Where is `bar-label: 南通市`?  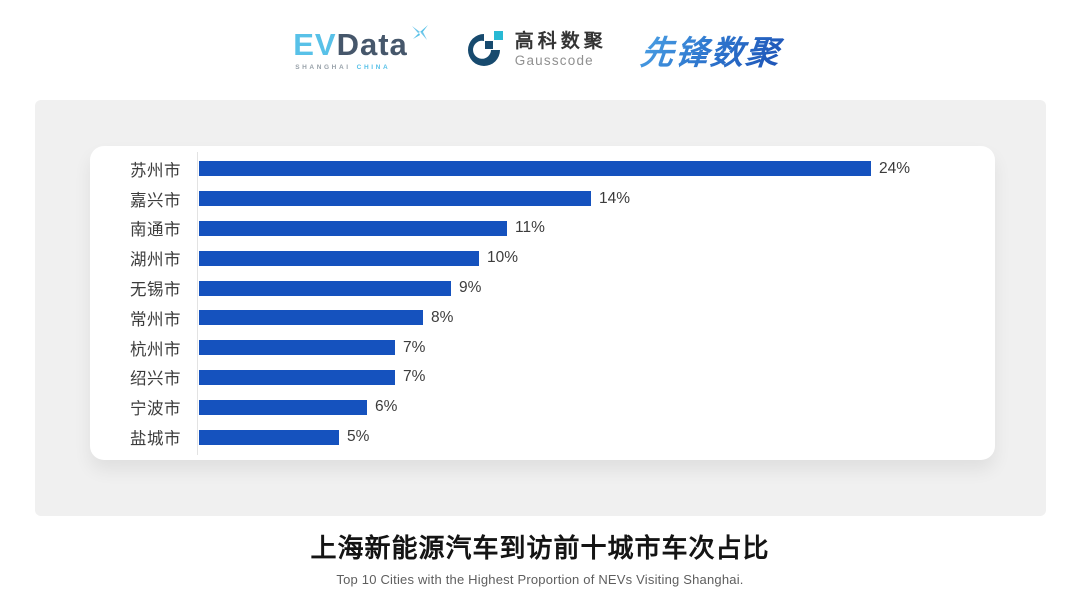
bar-label: 南通市 is located at coordinates (155, 230).